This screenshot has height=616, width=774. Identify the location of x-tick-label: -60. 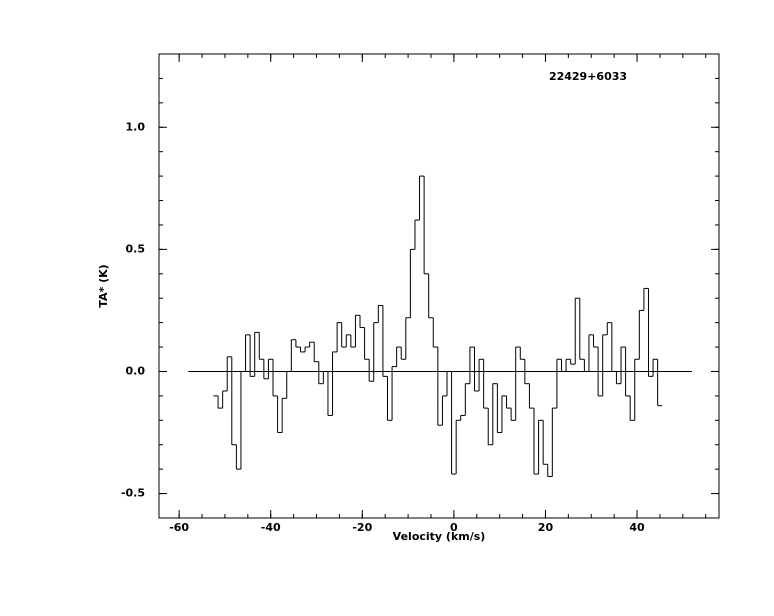
(179, 527).